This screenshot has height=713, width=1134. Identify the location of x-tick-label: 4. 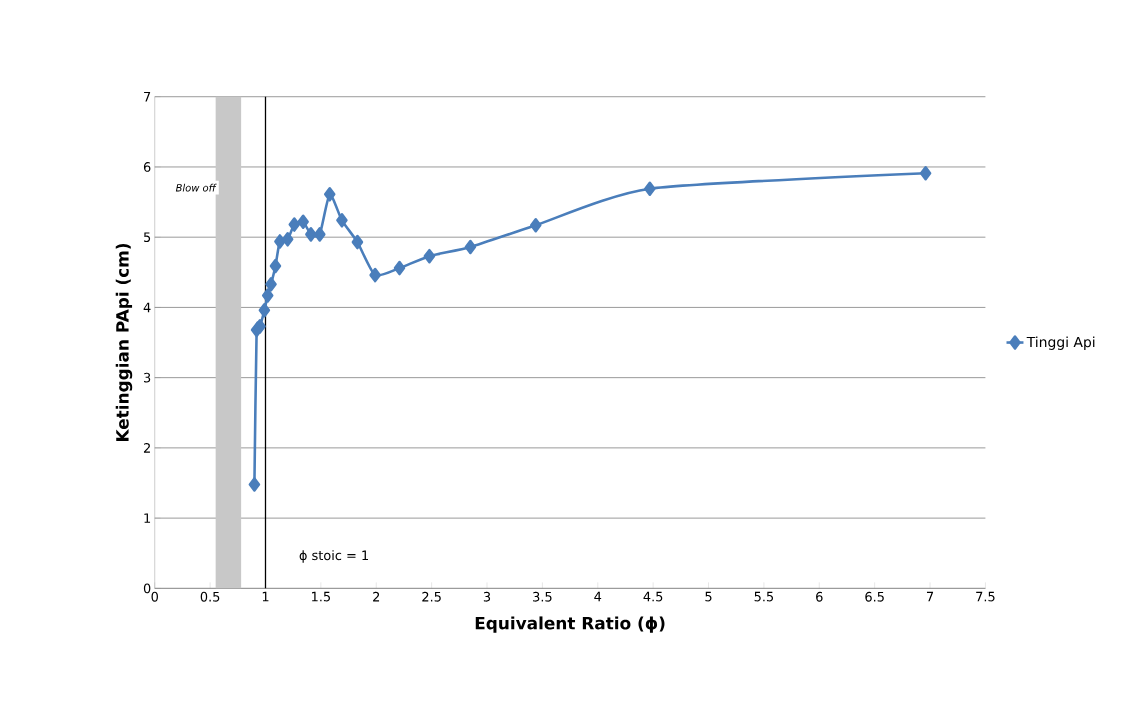
(598, 596).